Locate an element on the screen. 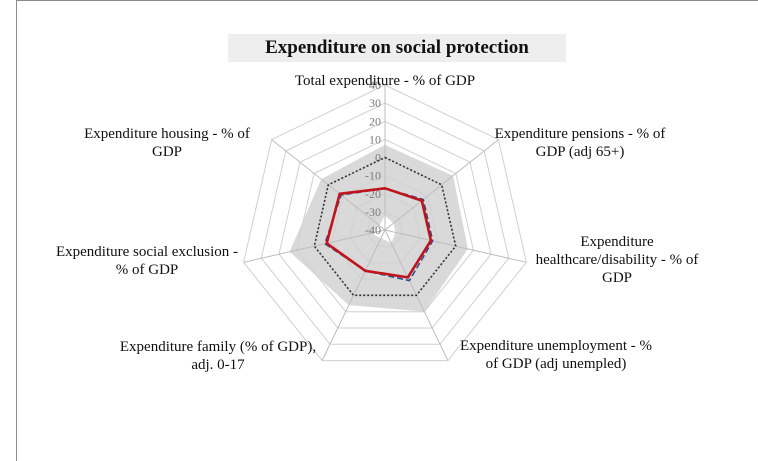 The width and height of the screenshot is (758, 461). range-band is located at coordinates (379, 228).